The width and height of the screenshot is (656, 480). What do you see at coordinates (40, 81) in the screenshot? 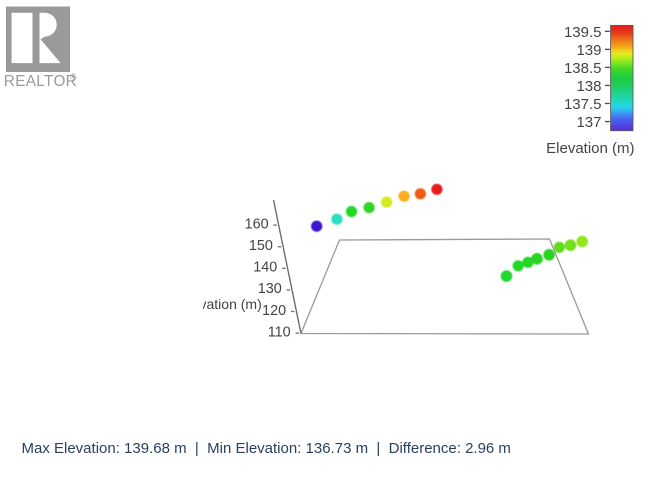
I see `svg-text: REALTOR` at bounding box center [40, 81].